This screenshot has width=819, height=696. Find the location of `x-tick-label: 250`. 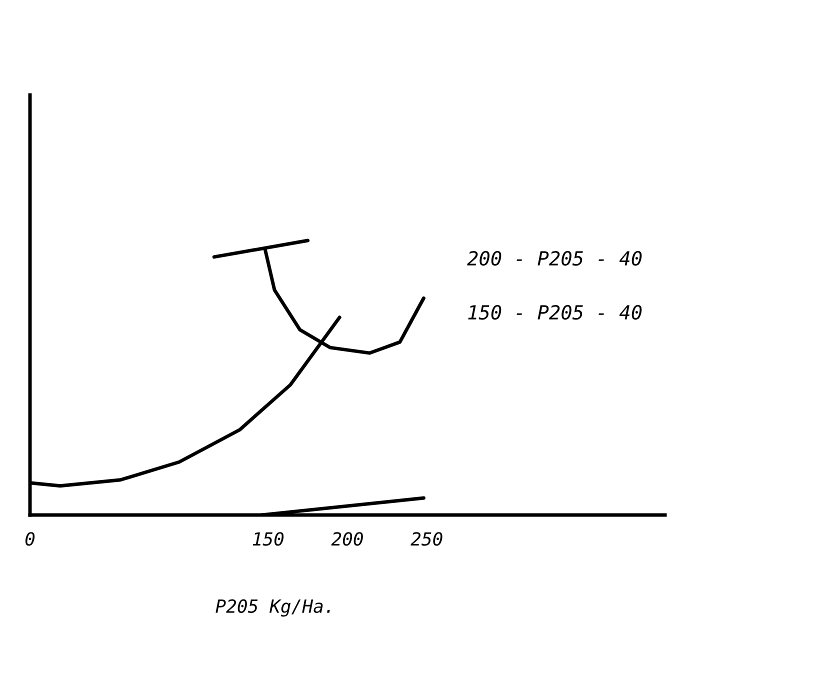

x-tick-label: 250 is located at coordinates (426, 539).